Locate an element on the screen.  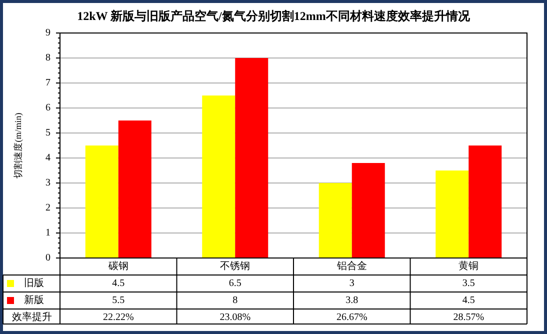
text: 23.08% is located at coordinates (235, 317).